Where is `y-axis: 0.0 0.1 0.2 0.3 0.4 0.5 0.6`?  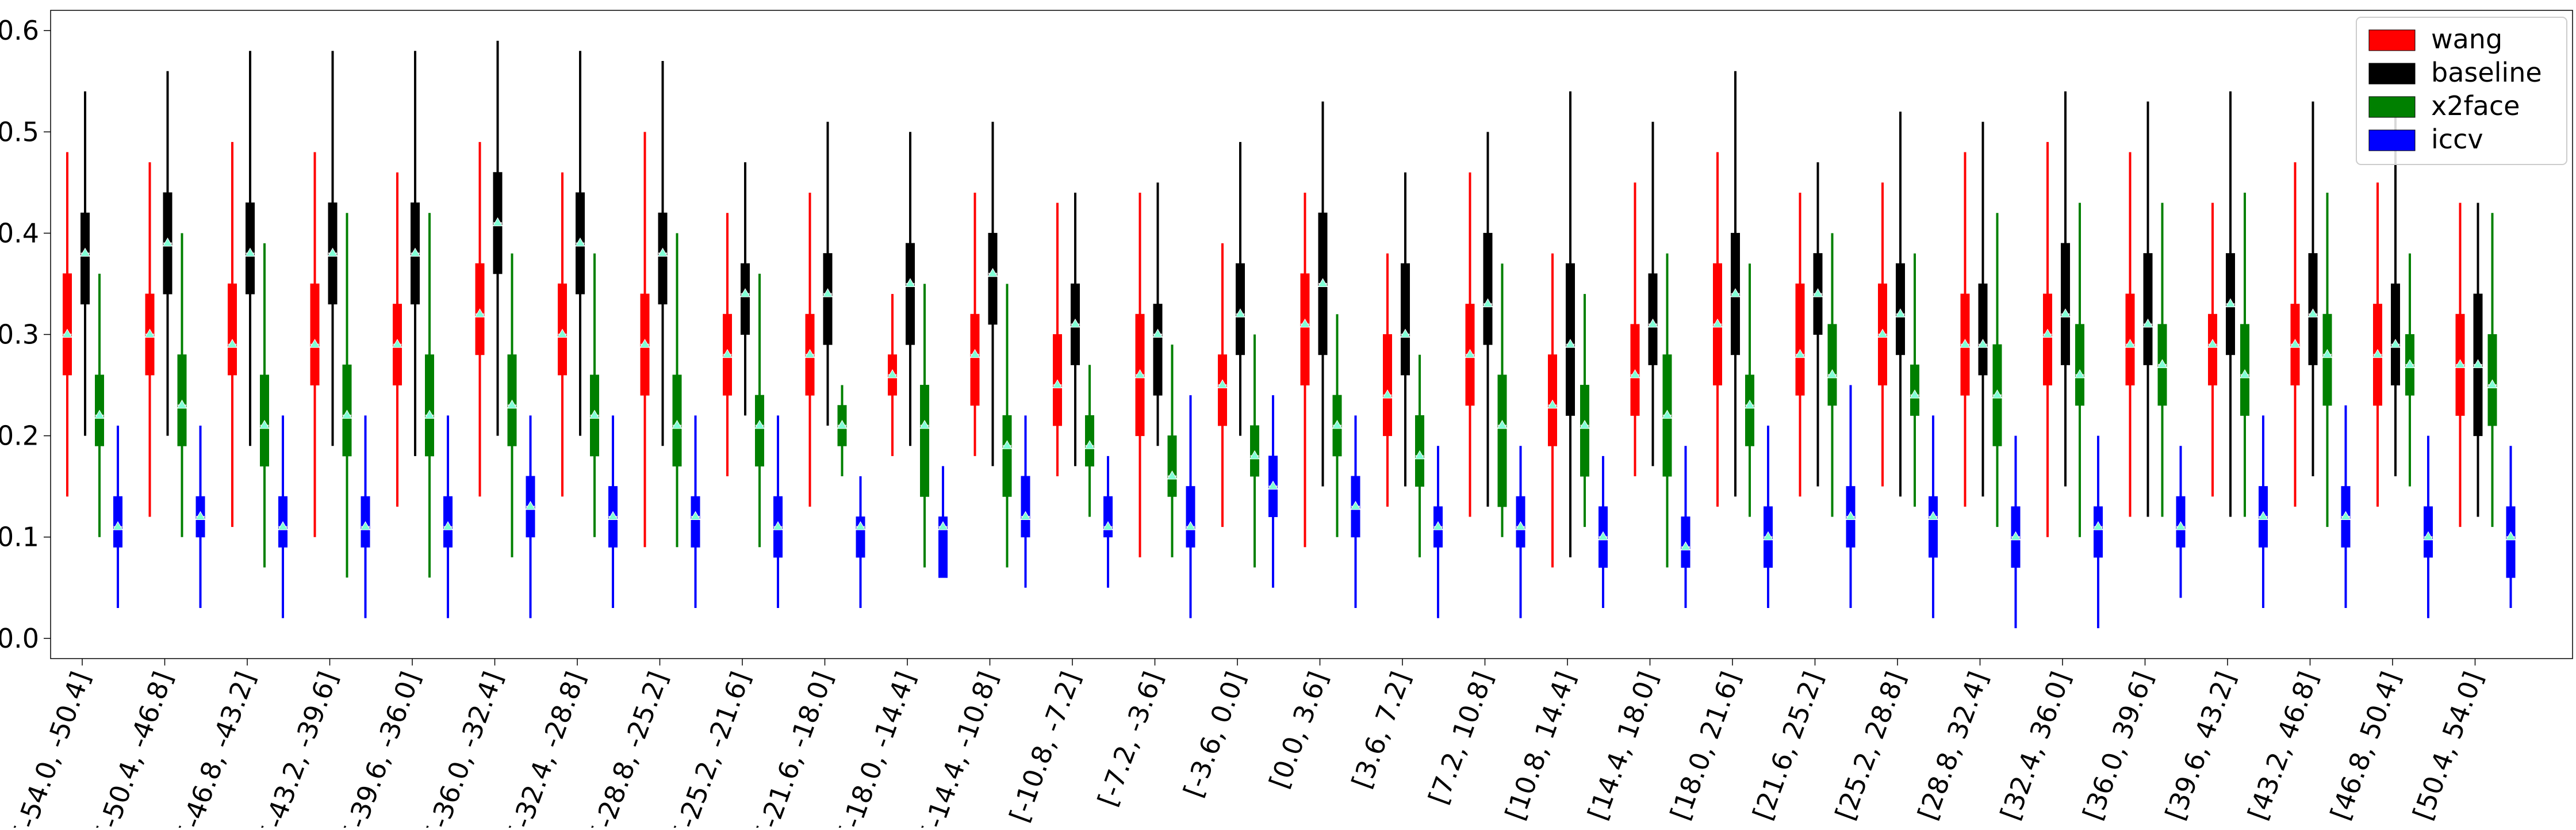
y-axis: 0.0 0.1 0.2 0.3 0.4 0.5 0.6 is located at coordinates (25, 334).